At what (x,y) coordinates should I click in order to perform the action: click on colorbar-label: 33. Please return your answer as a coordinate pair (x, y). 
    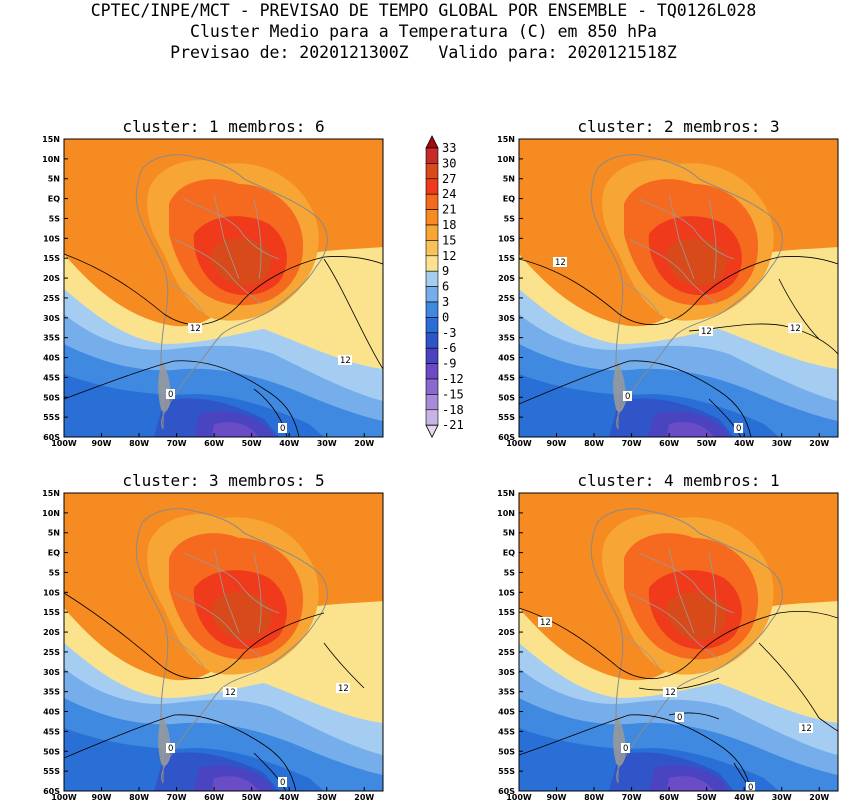
    Looking at the image, I should click on (449, 148).